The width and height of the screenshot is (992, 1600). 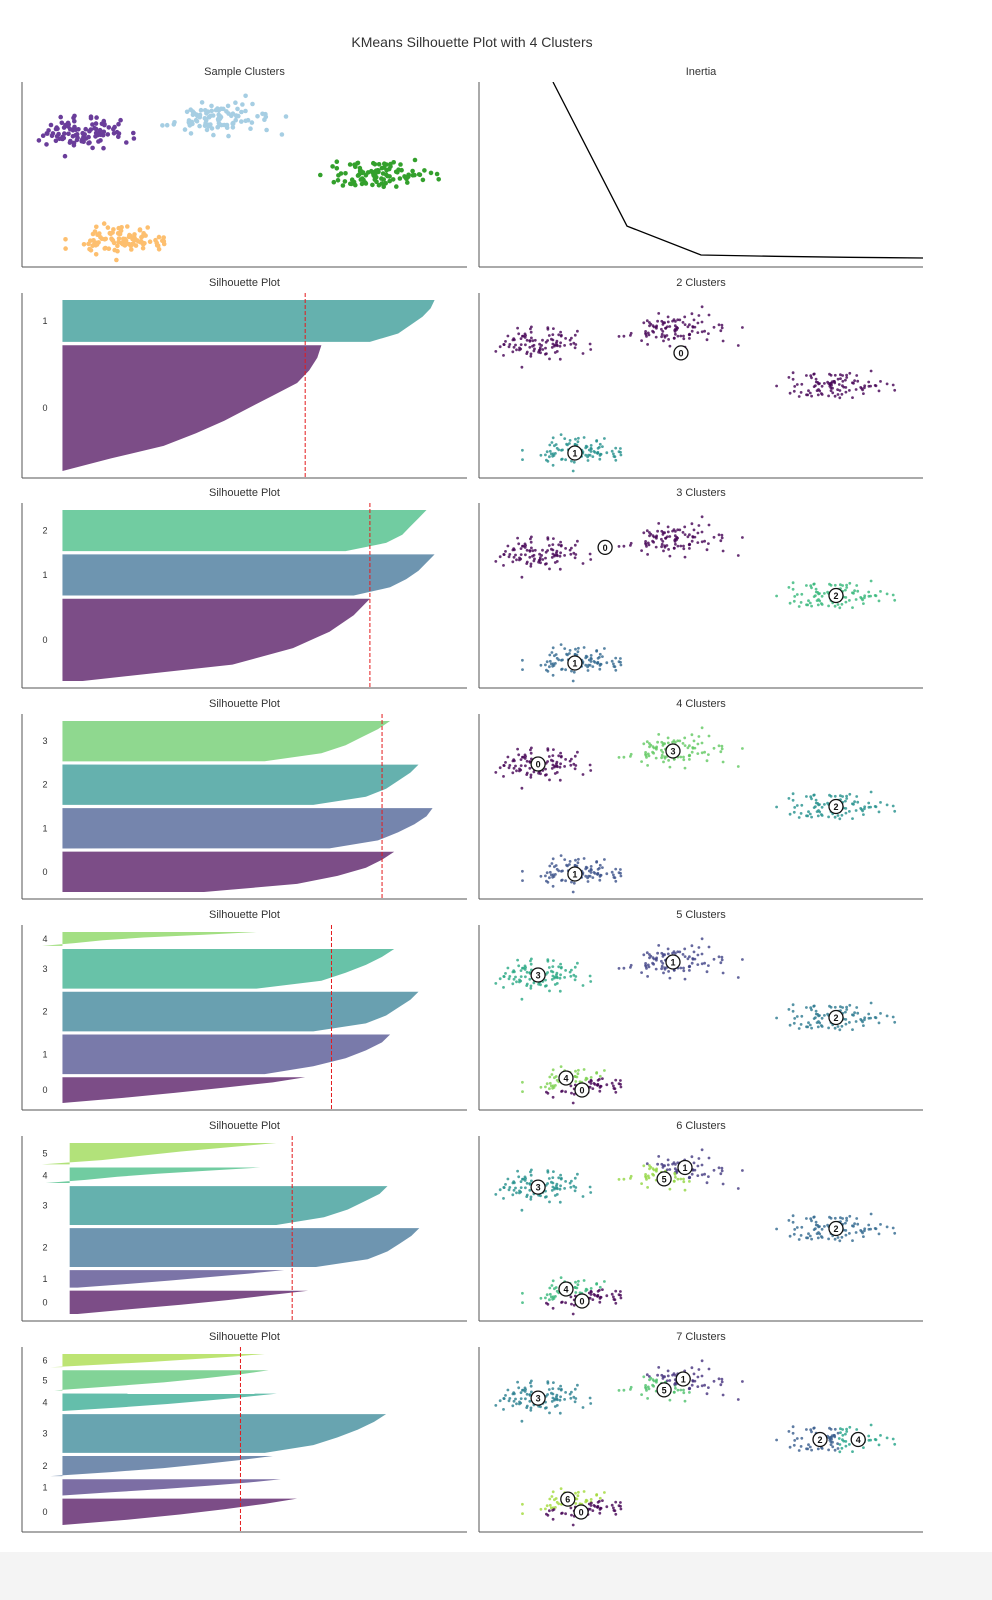 I want to click on y-tick-label: 6, so click(x=44, y=1361).